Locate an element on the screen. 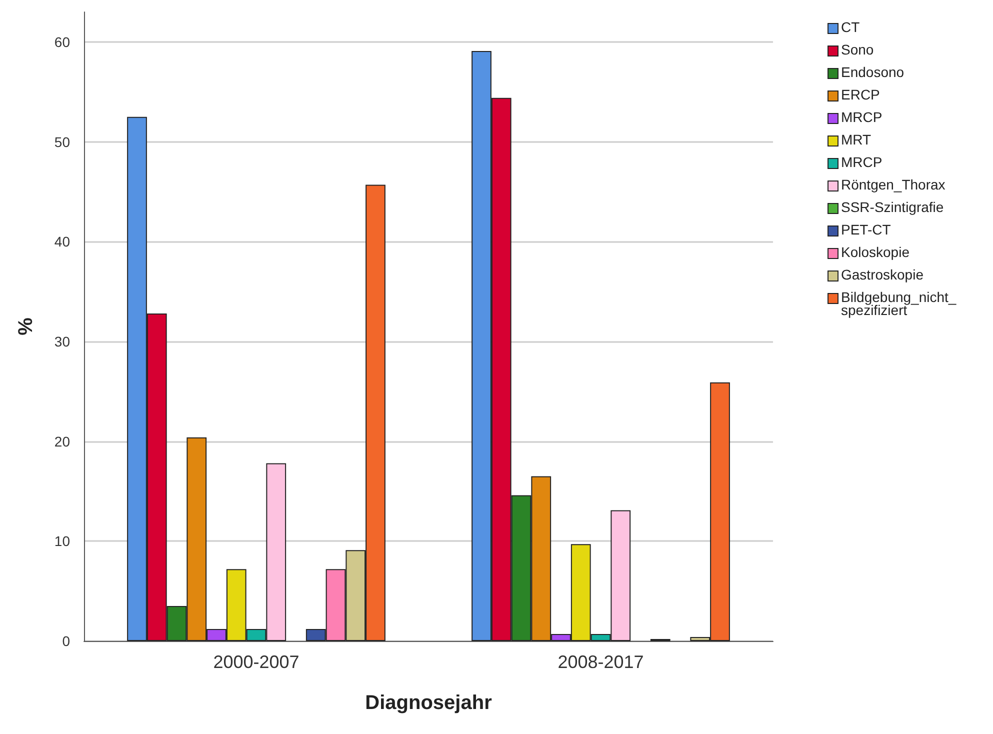 The width and height of the screenshot is (993, 734). legend-label: SSR-Szintigrafie is located at coordinates (892, 207).